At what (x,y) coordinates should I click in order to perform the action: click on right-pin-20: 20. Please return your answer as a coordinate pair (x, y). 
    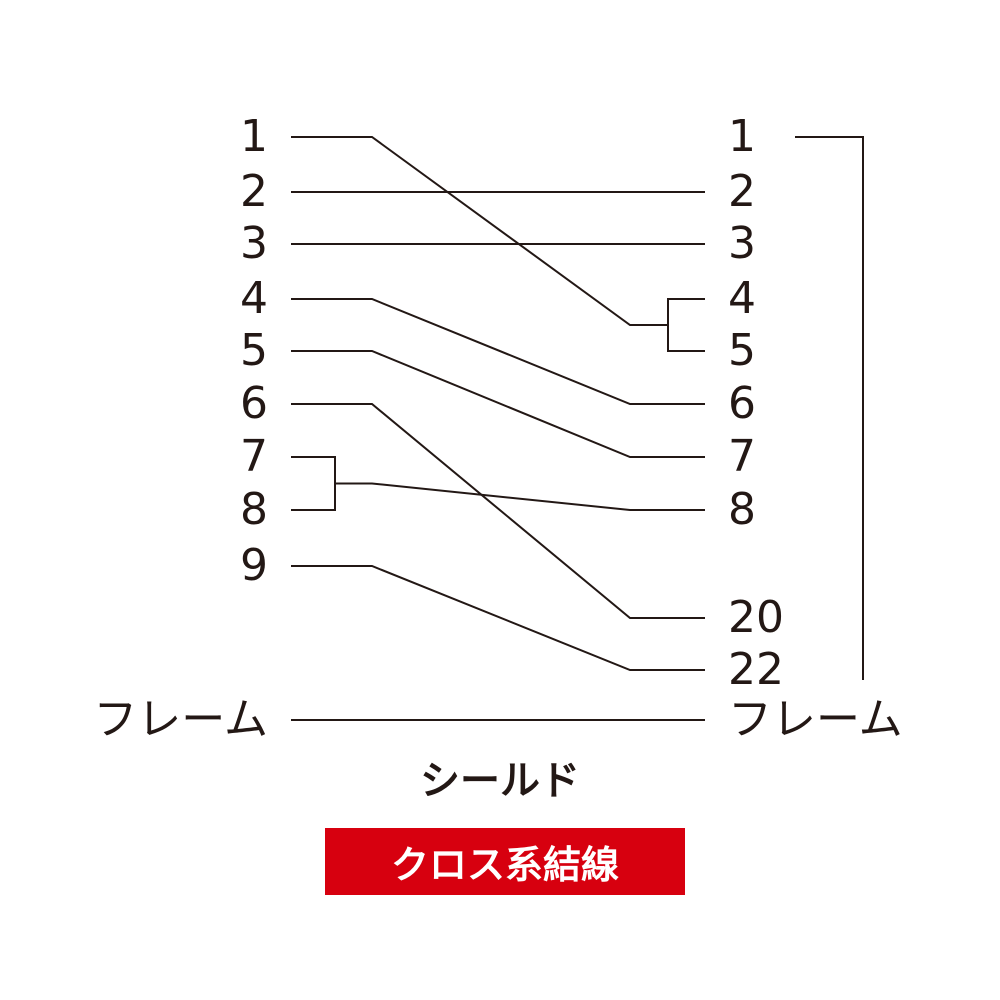
    Looking at the image, I should click on (756, 617).